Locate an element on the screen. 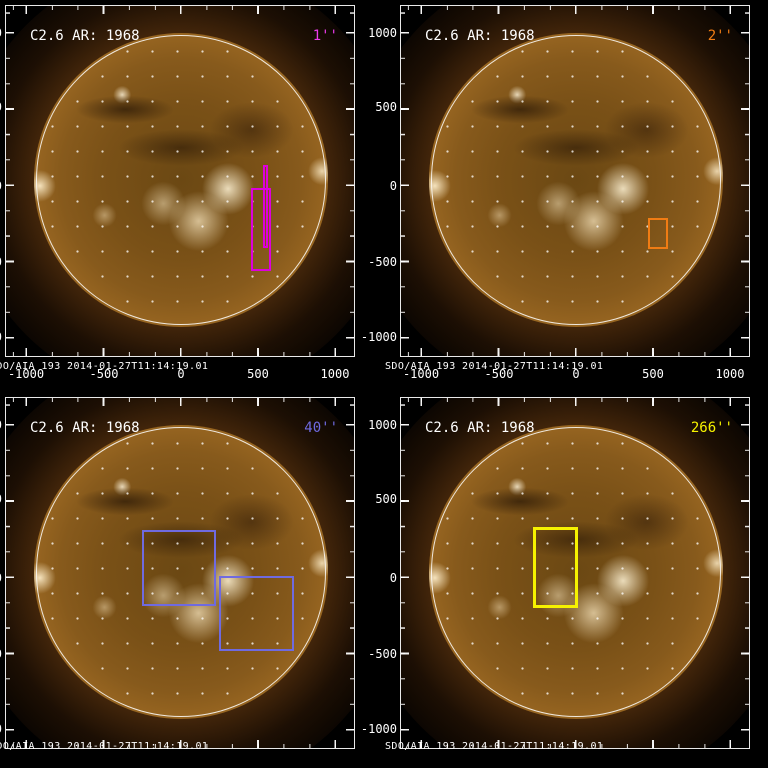 The image size is (768, 768). fov-rect-slit is located at coordinates (265, 206).